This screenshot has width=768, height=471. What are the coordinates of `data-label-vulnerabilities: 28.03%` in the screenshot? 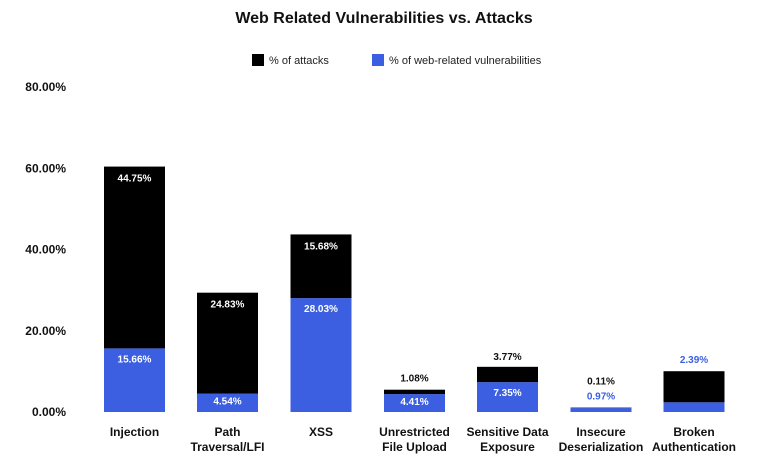 It's located at (321, 309).